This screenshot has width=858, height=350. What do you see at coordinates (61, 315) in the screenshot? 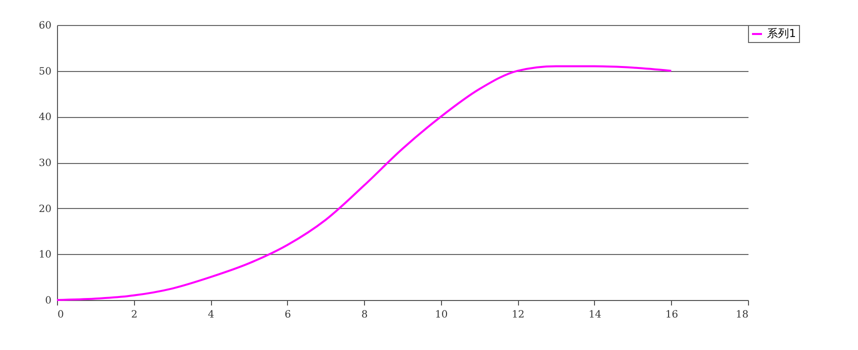
I see `x-tick-label: 0` at bounding box center [61, 315].